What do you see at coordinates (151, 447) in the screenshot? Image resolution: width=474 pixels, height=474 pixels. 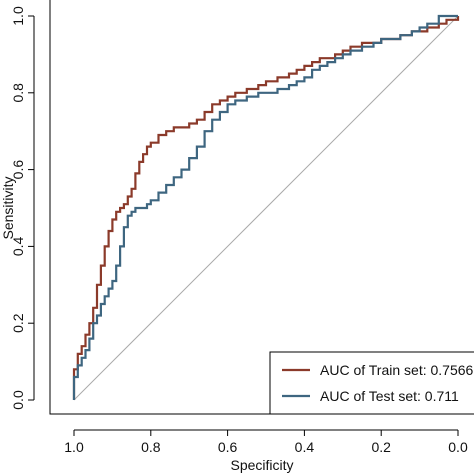 I see `x-tick-label: 0.8` at bounding box center [151, 447].